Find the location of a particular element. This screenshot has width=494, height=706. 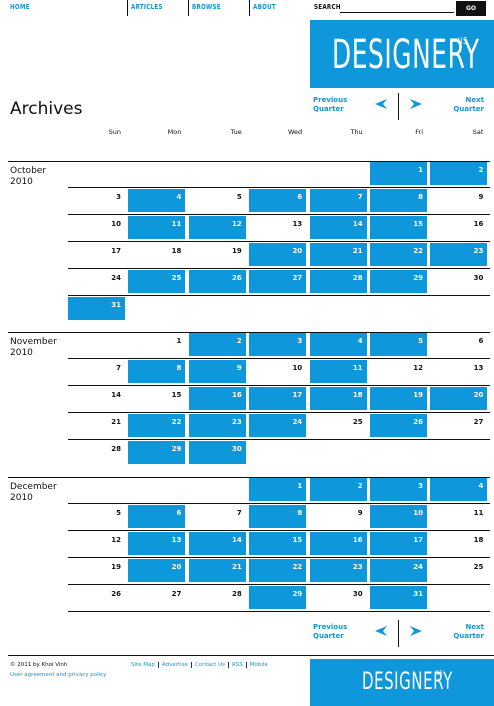

search-button: GO is located at coordinates (471, 8).